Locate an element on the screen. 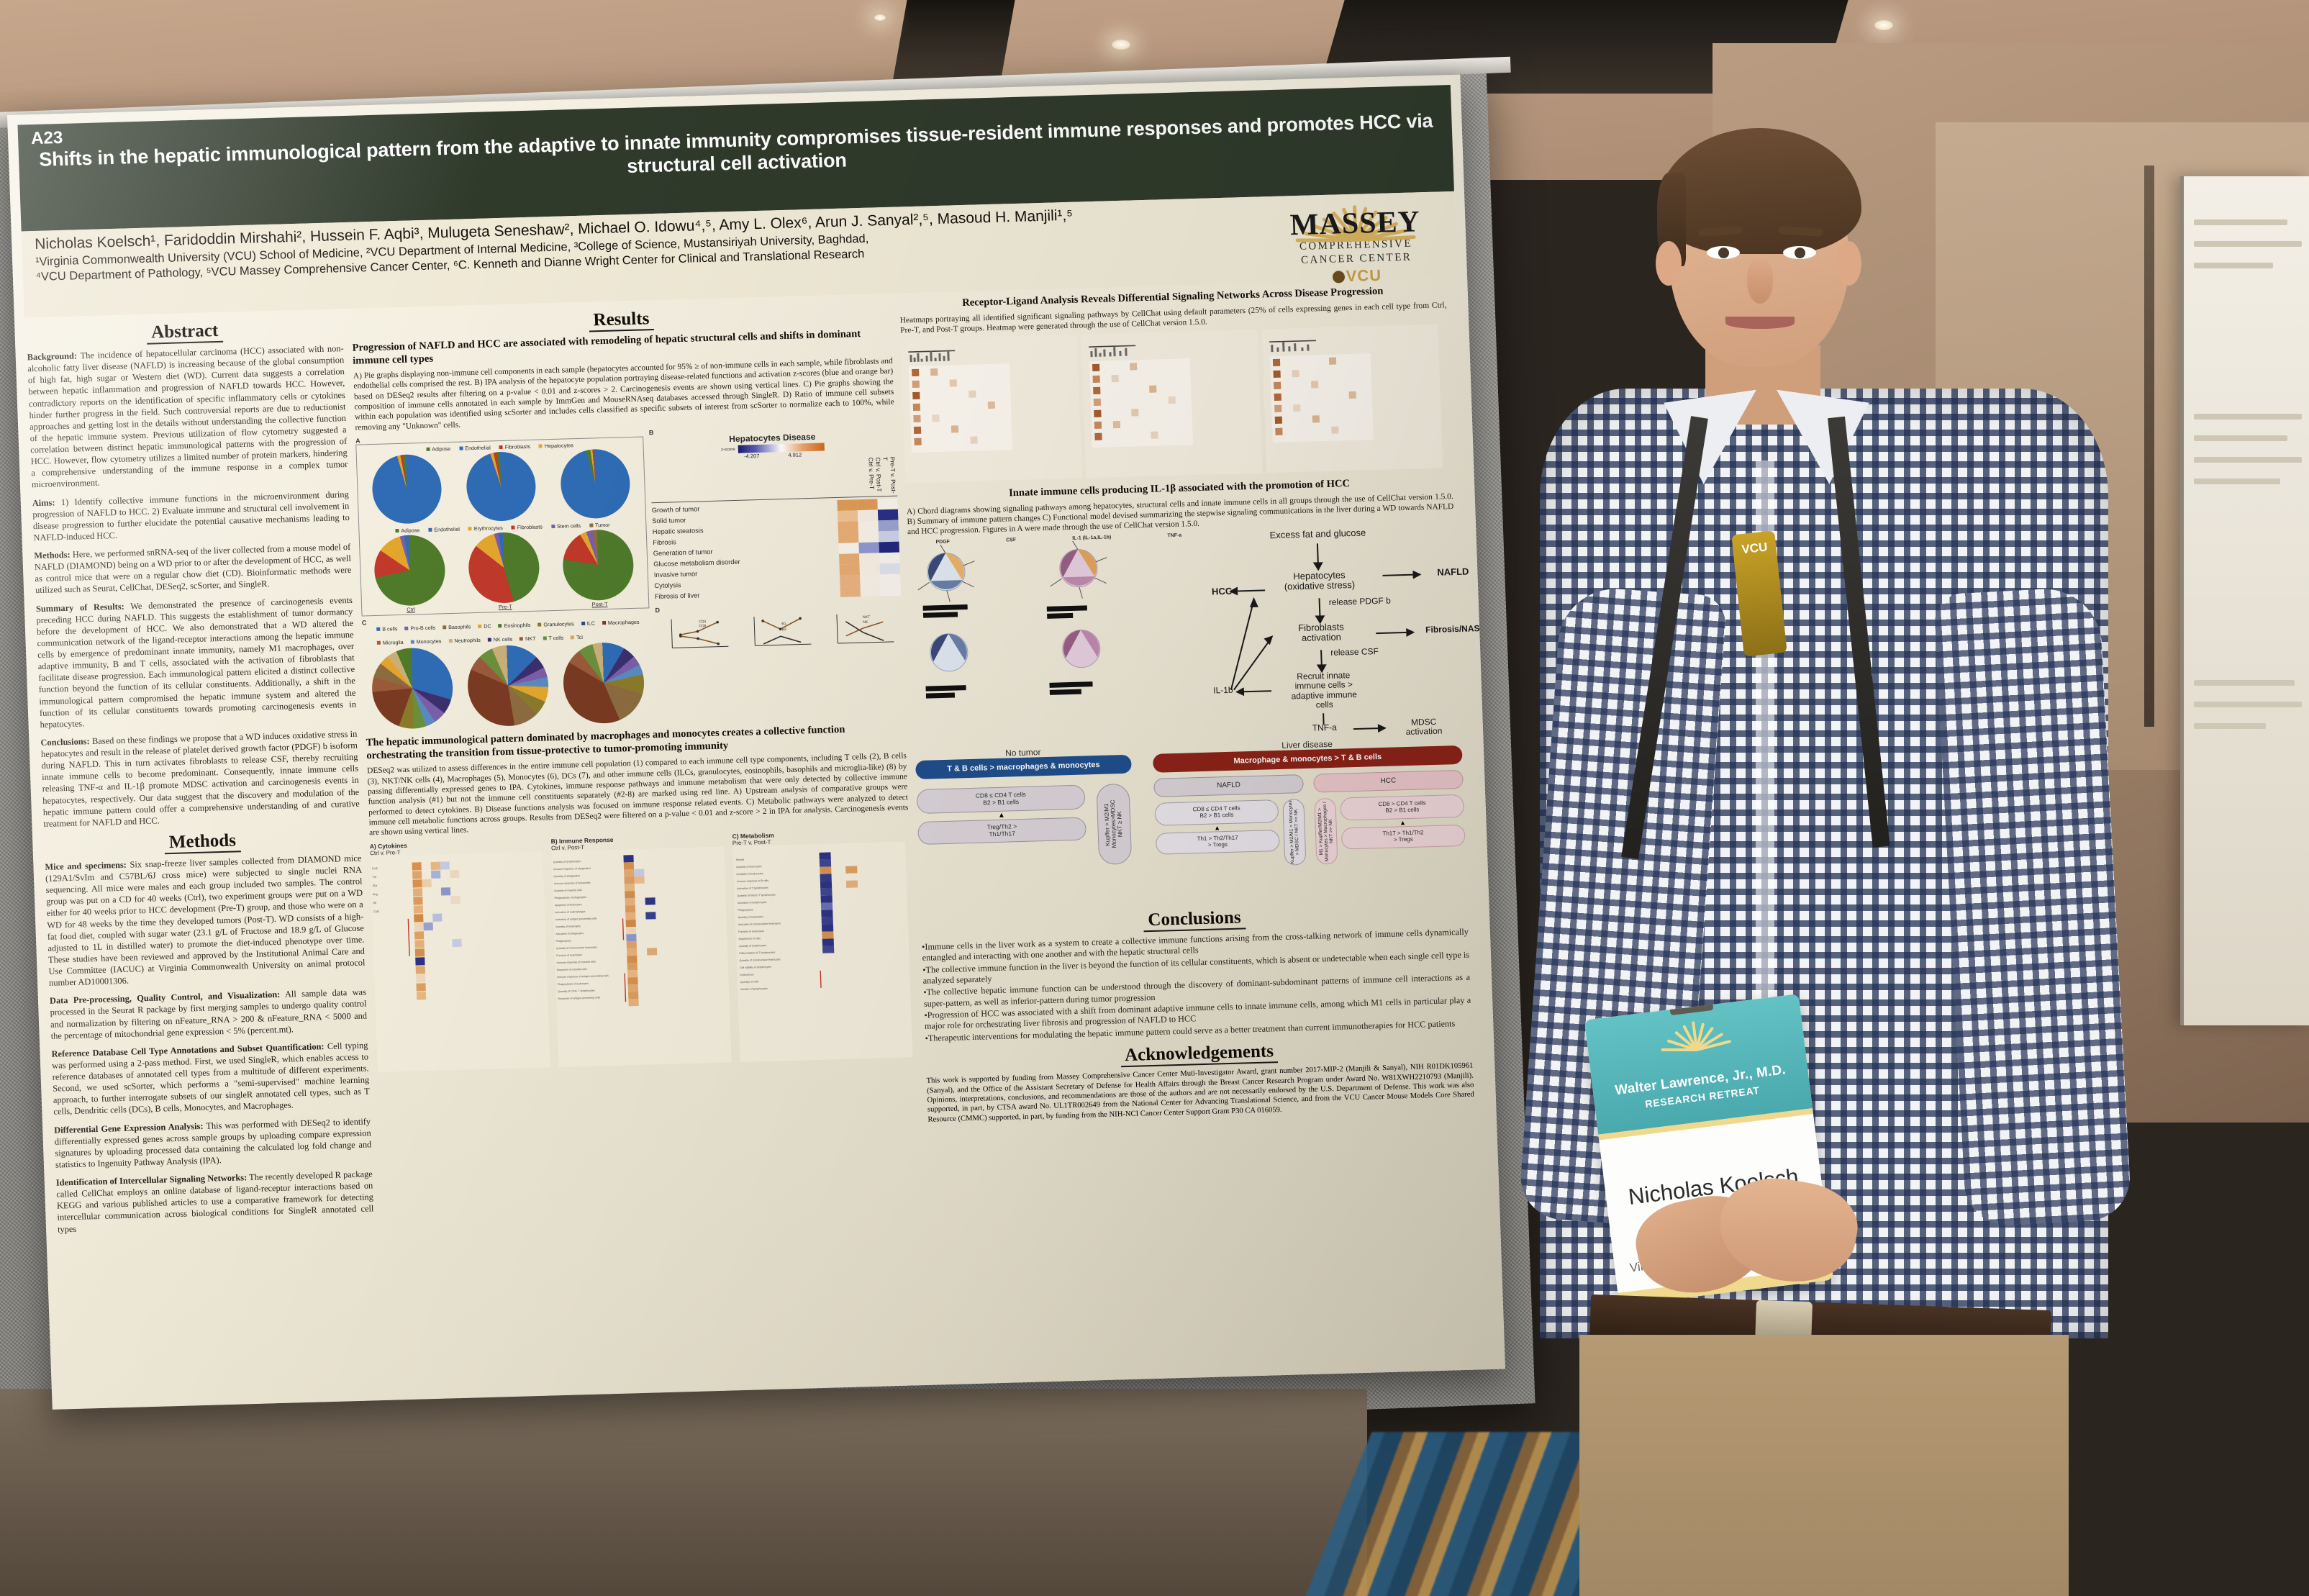  svg-text: Activation of lymphocytes is located at coordinates (752, 903).